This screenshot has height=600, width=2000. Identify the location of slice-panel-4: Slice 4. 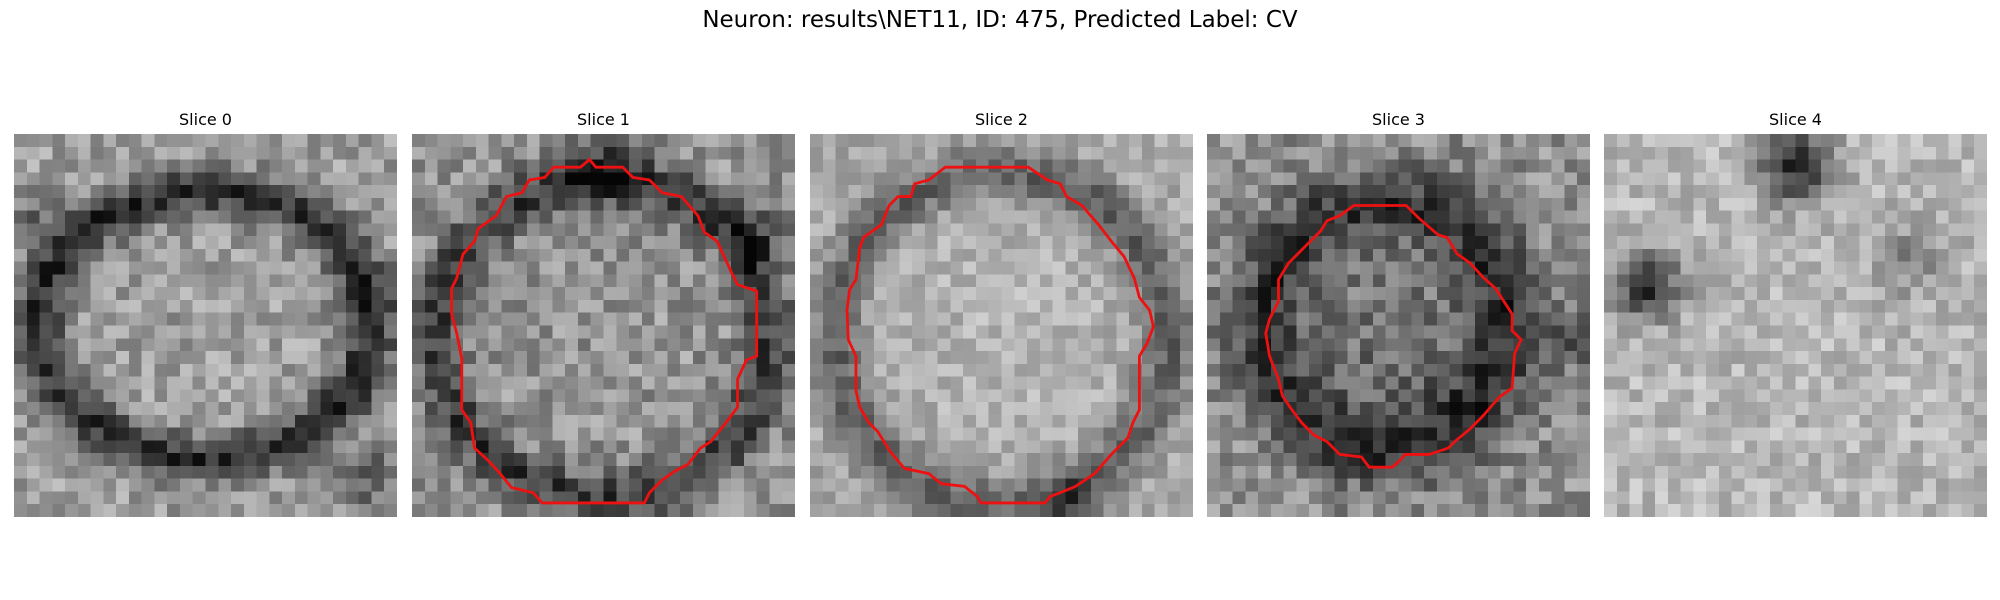
(1795, 315).